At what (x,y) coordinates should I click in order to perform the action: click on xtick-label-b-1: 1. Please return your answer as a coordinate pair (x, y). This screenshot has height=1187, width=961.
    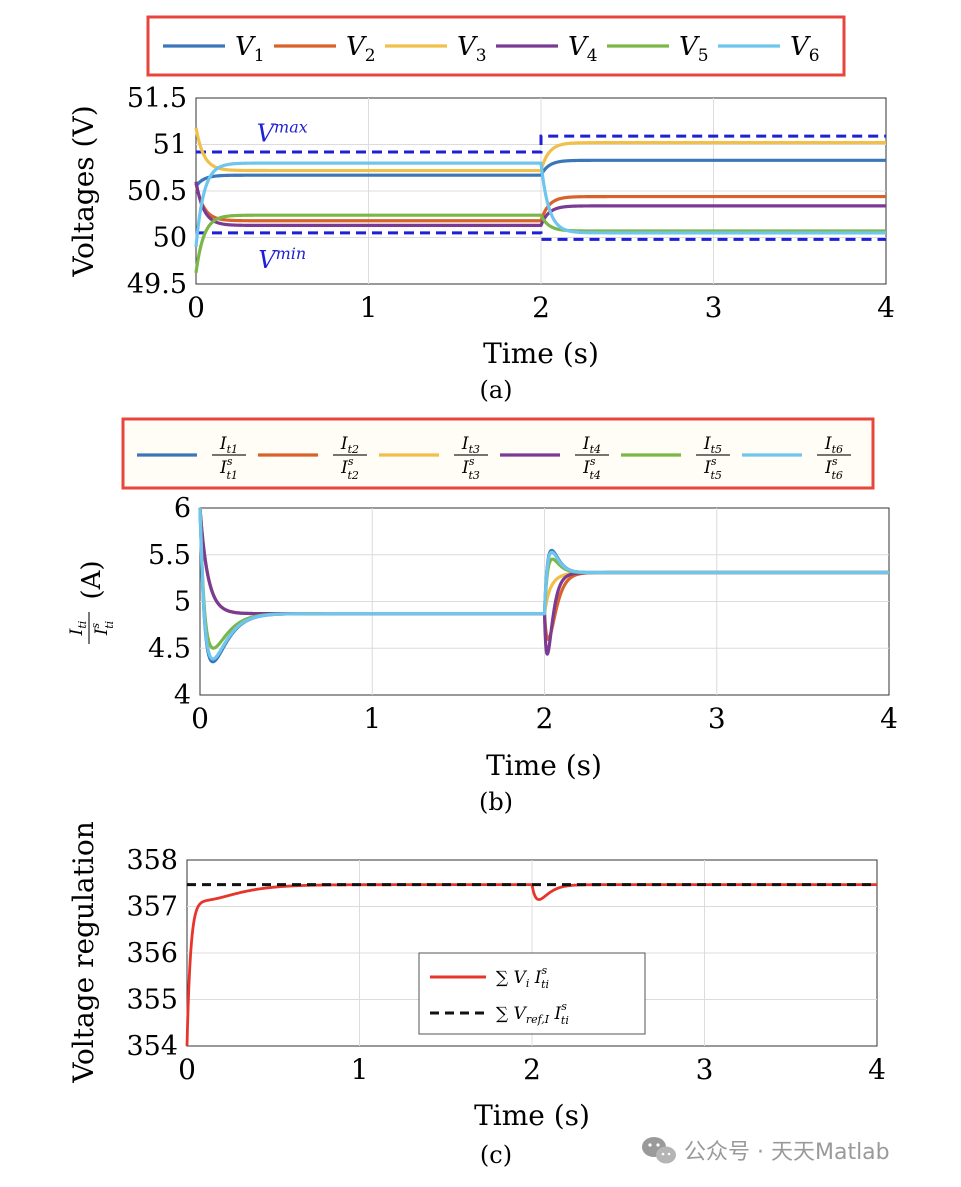
    Looking at the image, I should click on (372, 718).